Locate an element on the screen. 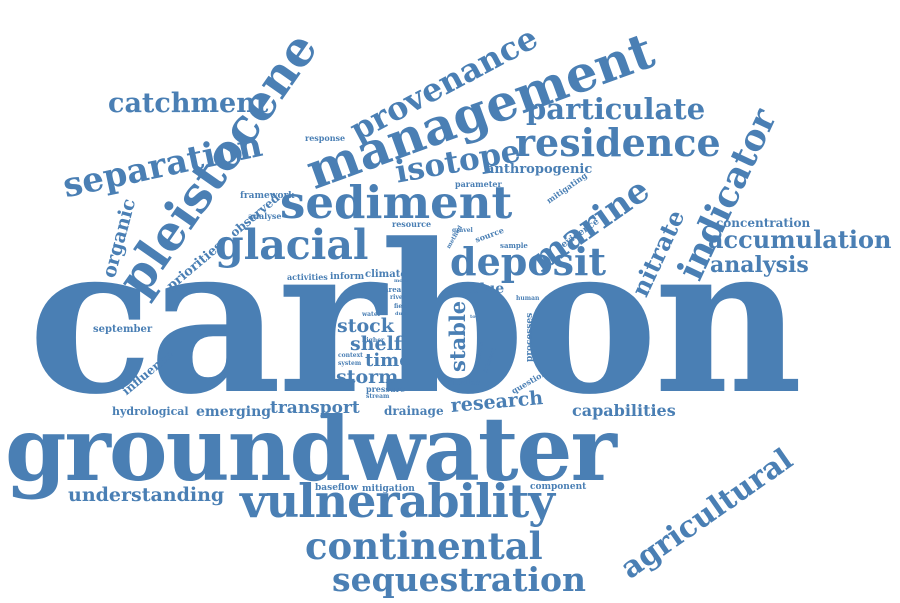 The image size is (900, 603). word-particulate: particulate is located at coordinates (616, 109).